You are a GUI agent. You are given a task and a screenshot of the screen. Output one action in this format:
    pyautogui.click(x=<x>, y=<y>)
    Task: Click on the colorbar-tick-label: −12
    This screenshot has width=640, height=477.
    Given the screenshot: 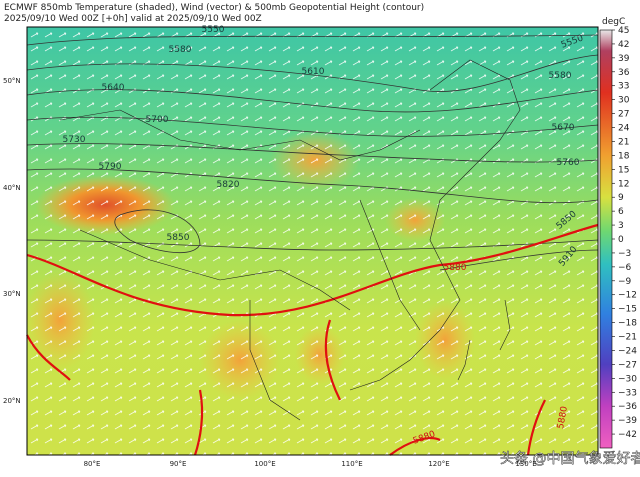 What is the action you would take?
    pyautogui.click(x=627, y=296)
    